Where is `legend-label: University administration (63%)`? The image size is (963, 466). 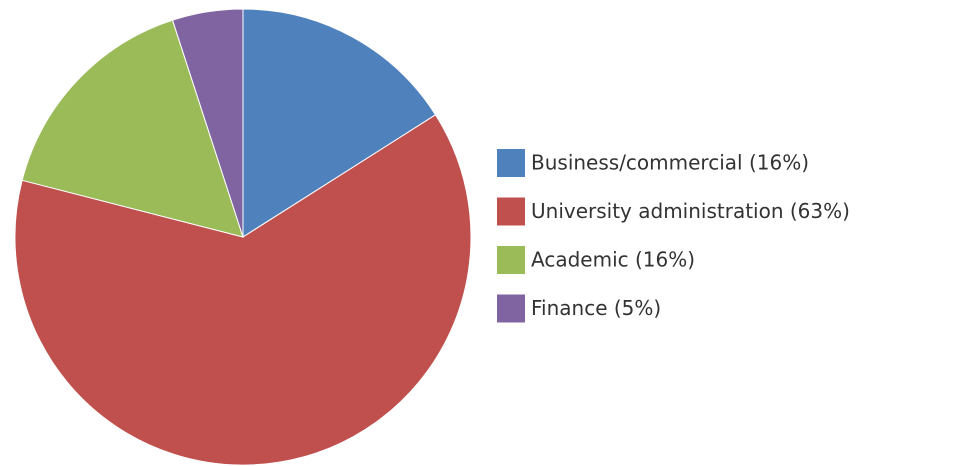 legend-label: University administration (63%) is located at coordinates (690, 211).